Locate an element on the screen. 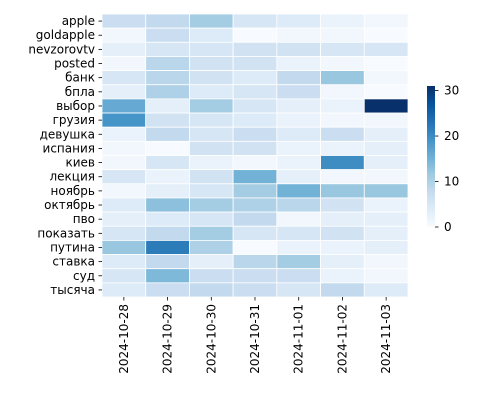  y-tick-label: показать is located at coordinates (66, 233).